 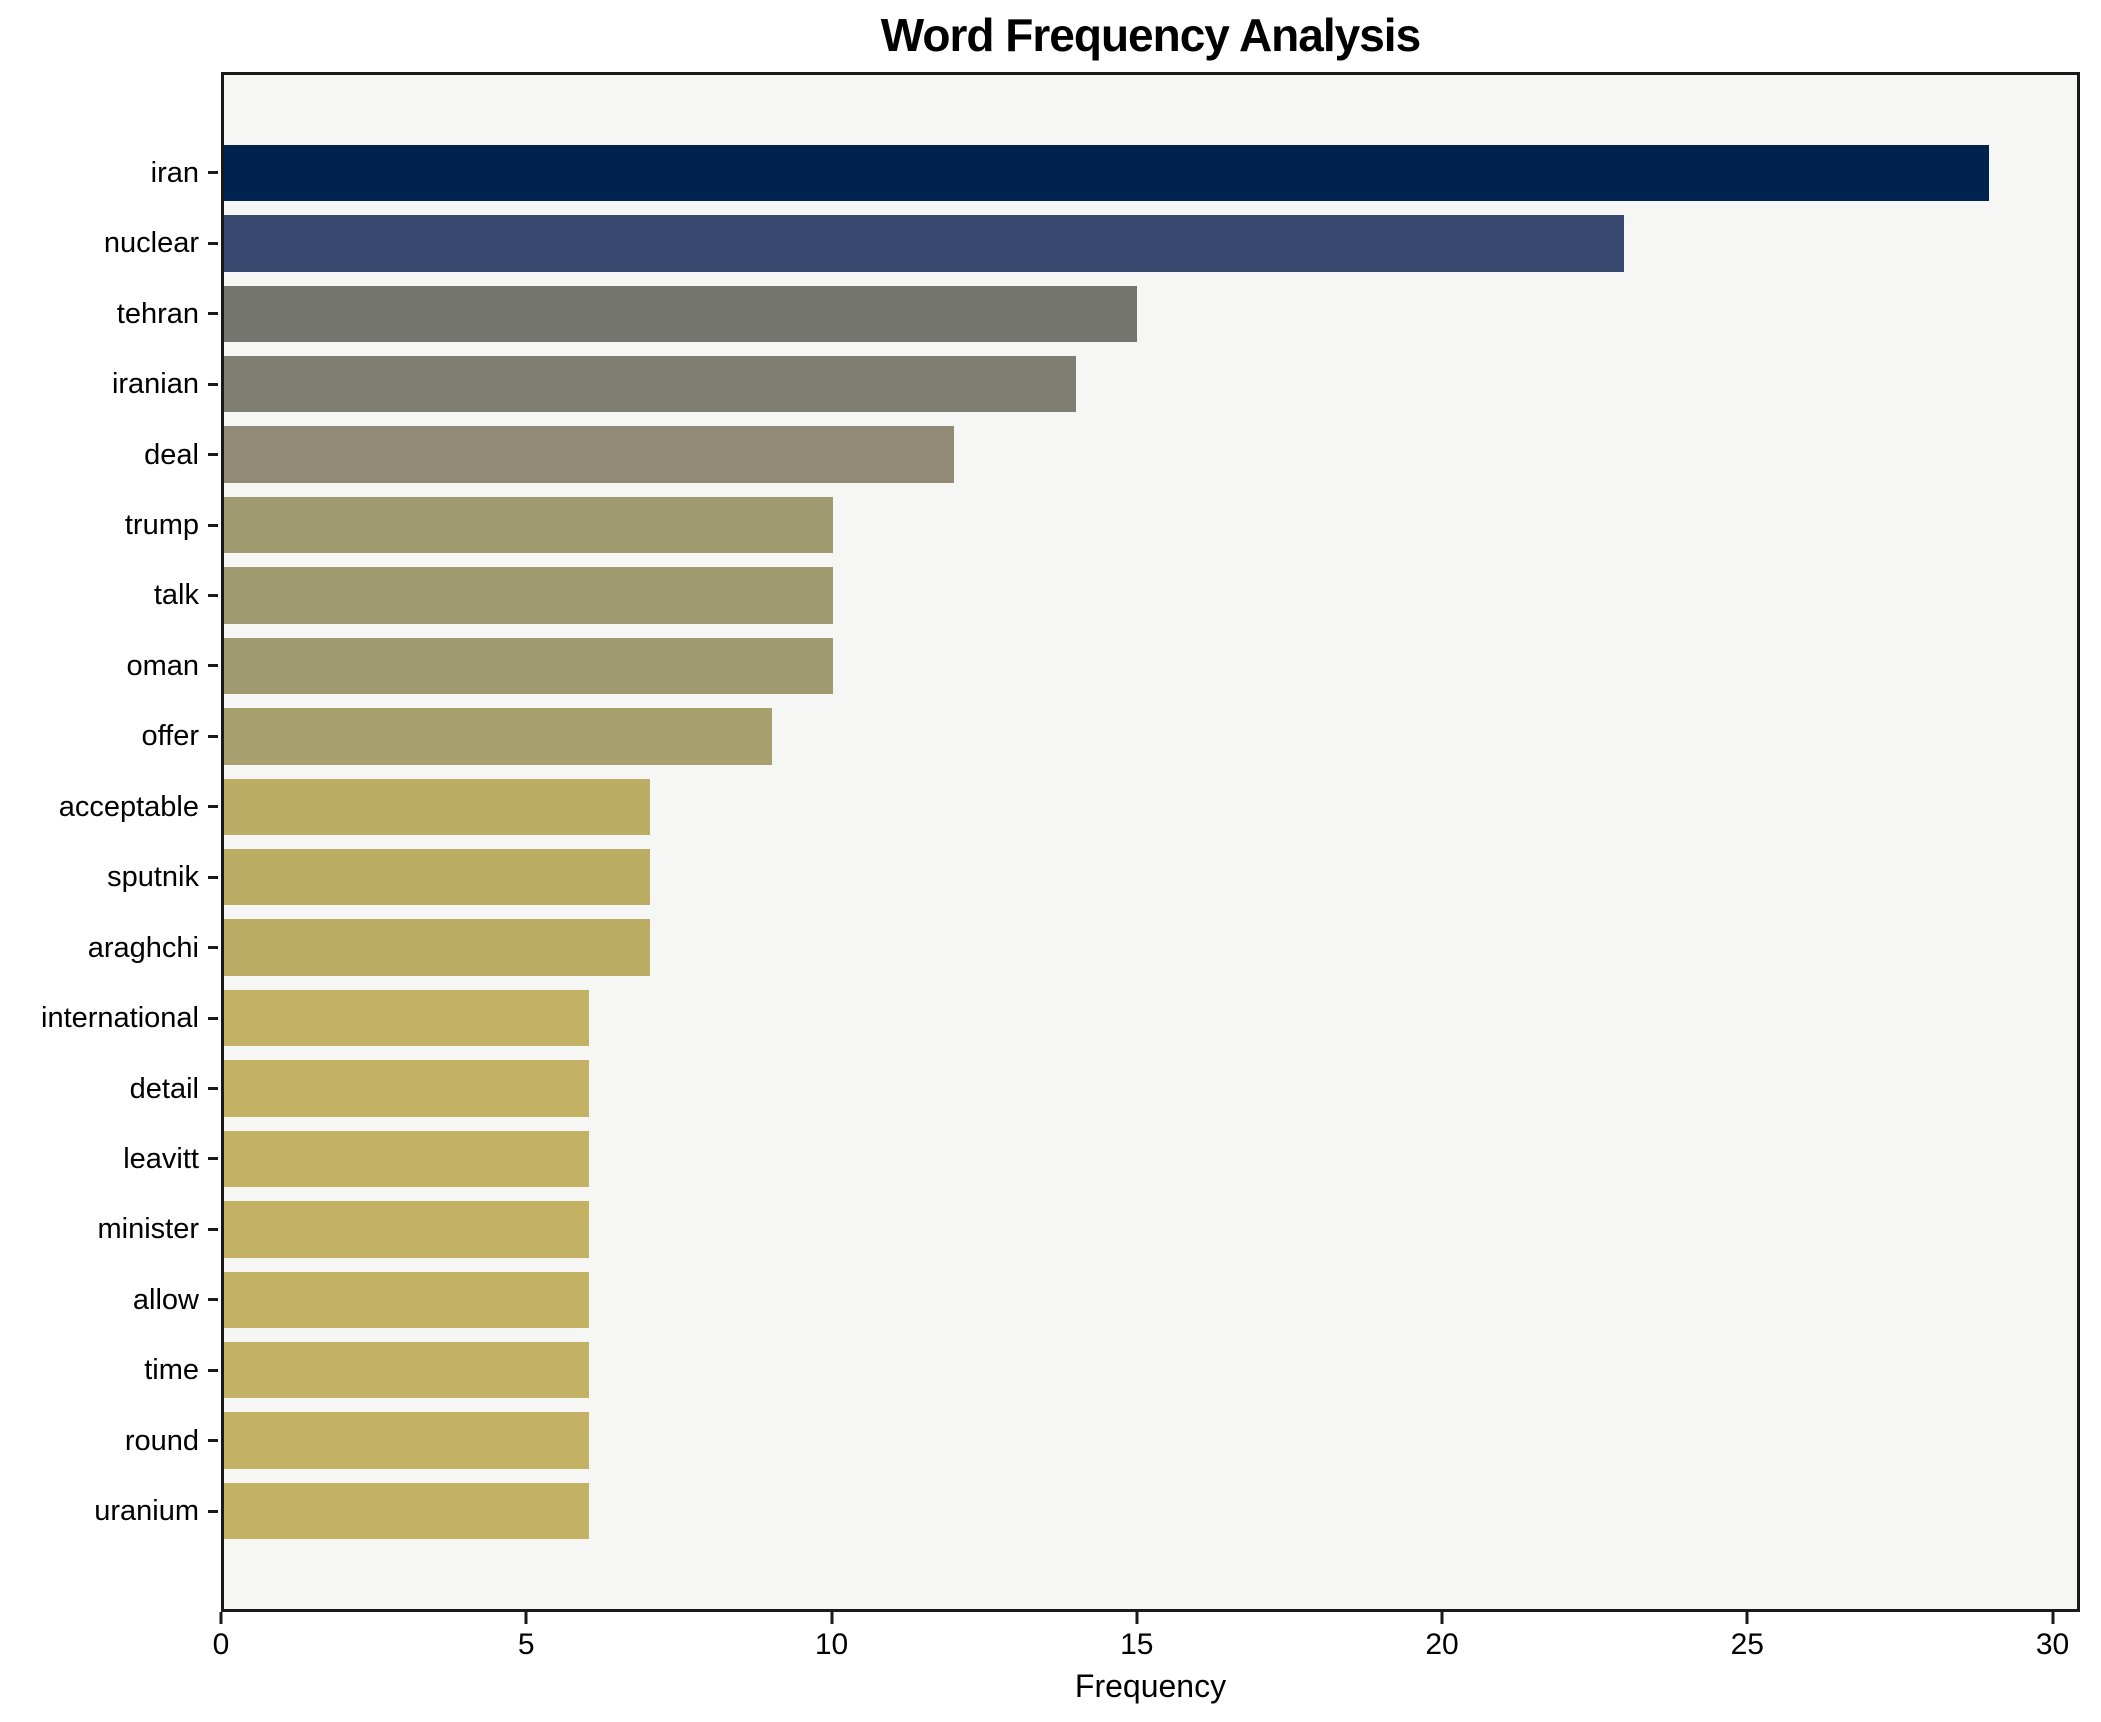 What do you see at coordinates (407, 1229) in the screenshot?
I see `bar-minister` at bounding box center [407, 1229].